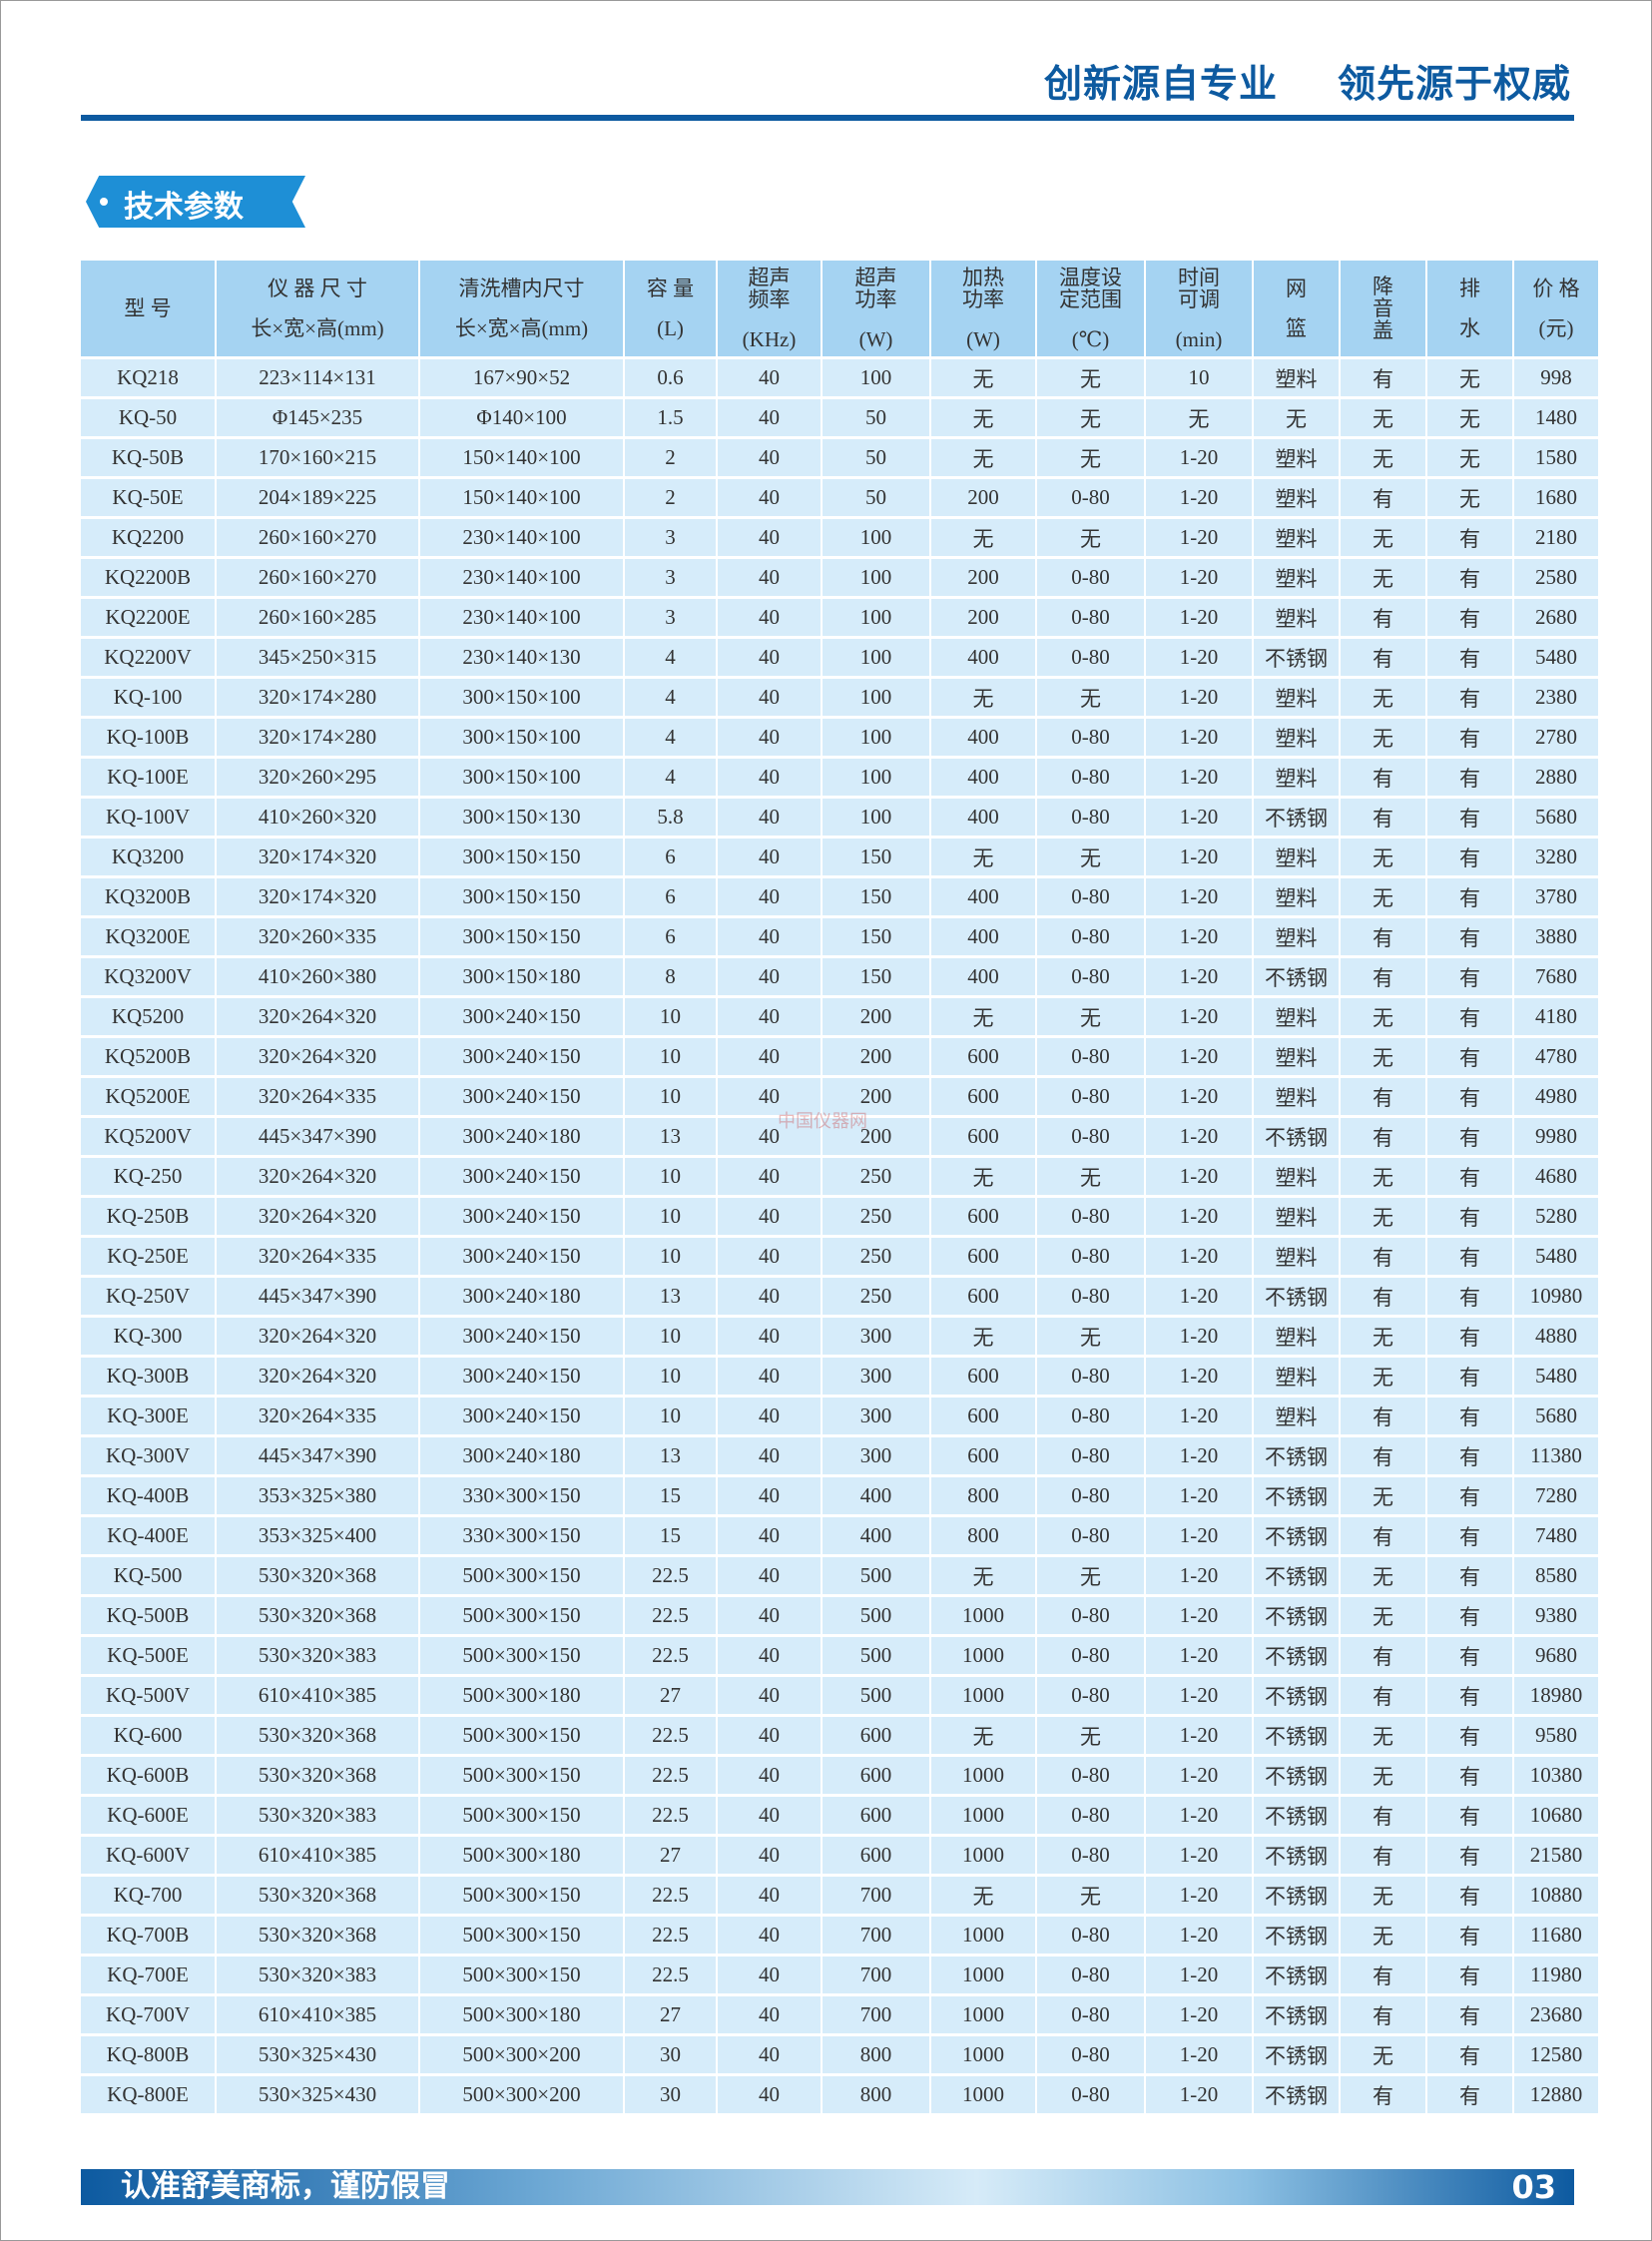  What do you see at coordinates (148, 658) in the screenshot?
I see `table-cell: KQ2200V` at bounding box center [148, 658].